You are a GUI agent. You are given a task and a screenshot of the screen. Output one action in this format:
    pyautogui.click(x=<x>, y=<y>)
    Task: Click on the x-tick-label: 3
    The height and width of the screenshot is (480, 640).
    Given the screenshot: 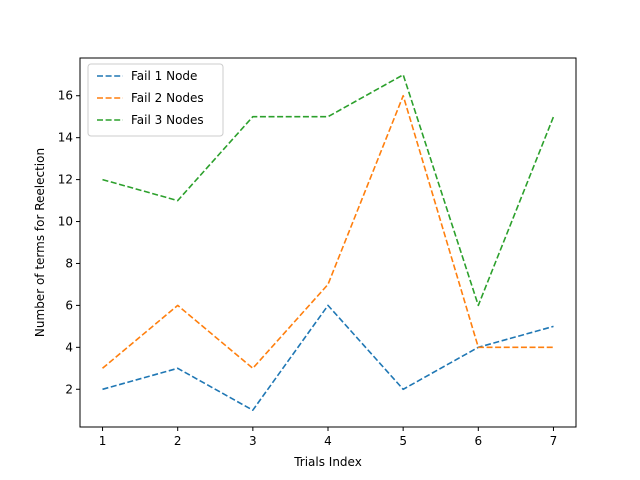 What is the action you would take?
    pyautogui.click(x=253, y=441)
    